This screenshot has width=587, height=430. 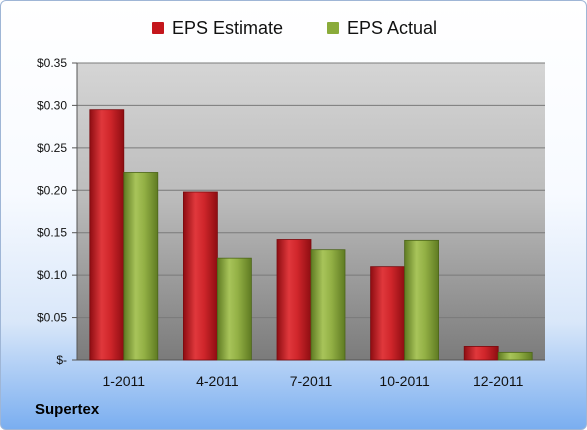 What do you see at coordinates (67, 409) in the screenshot?
I see `company-name: Supertex` at bounding box center [67, 409].